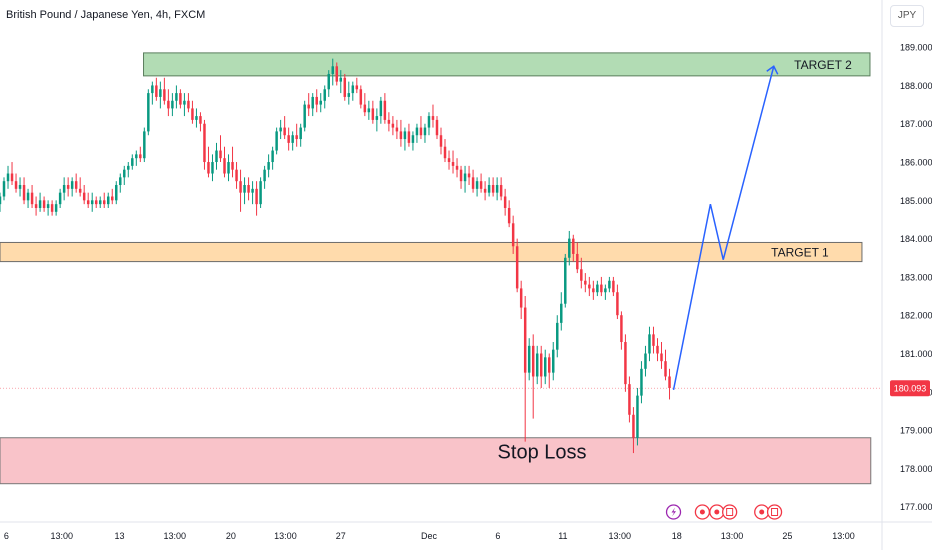 The image size is (932, 550). What do you see at coordinates (916, 239) in the screenshot?
I see `y-tick-label: 184.000` at bounding box center [916, 239].